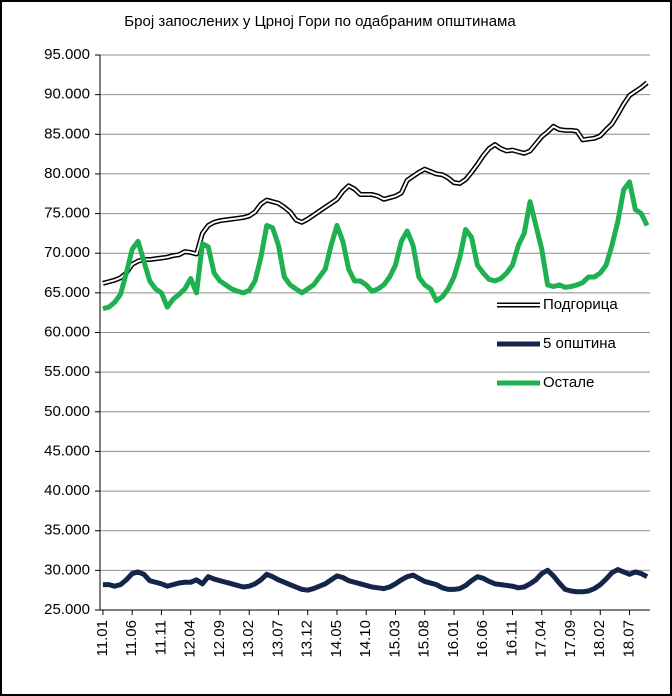 The width and height of the screenshot is (672, 696). What do you see at coordinates (67, 252) in the screenshot?
I see `y-tick-label: 70.000` at bounding box center [67, 252].